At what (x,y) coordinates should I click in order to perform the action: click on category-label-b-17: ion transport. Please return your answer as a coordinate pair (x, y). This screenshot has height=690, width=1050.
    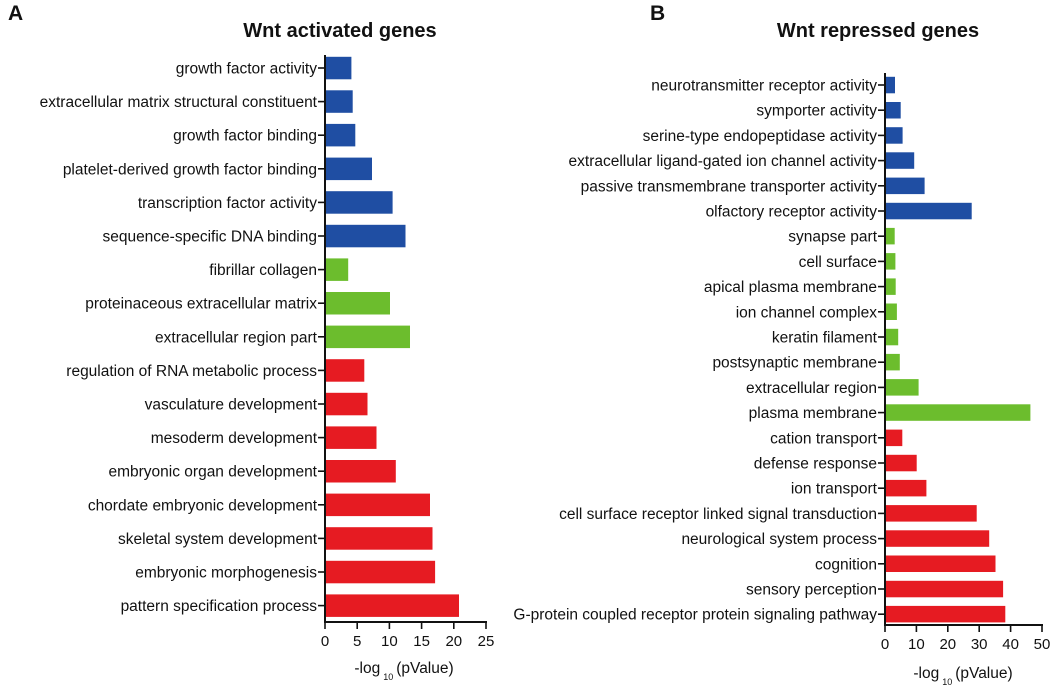
    Looking at the image, I should click on (834, 489).